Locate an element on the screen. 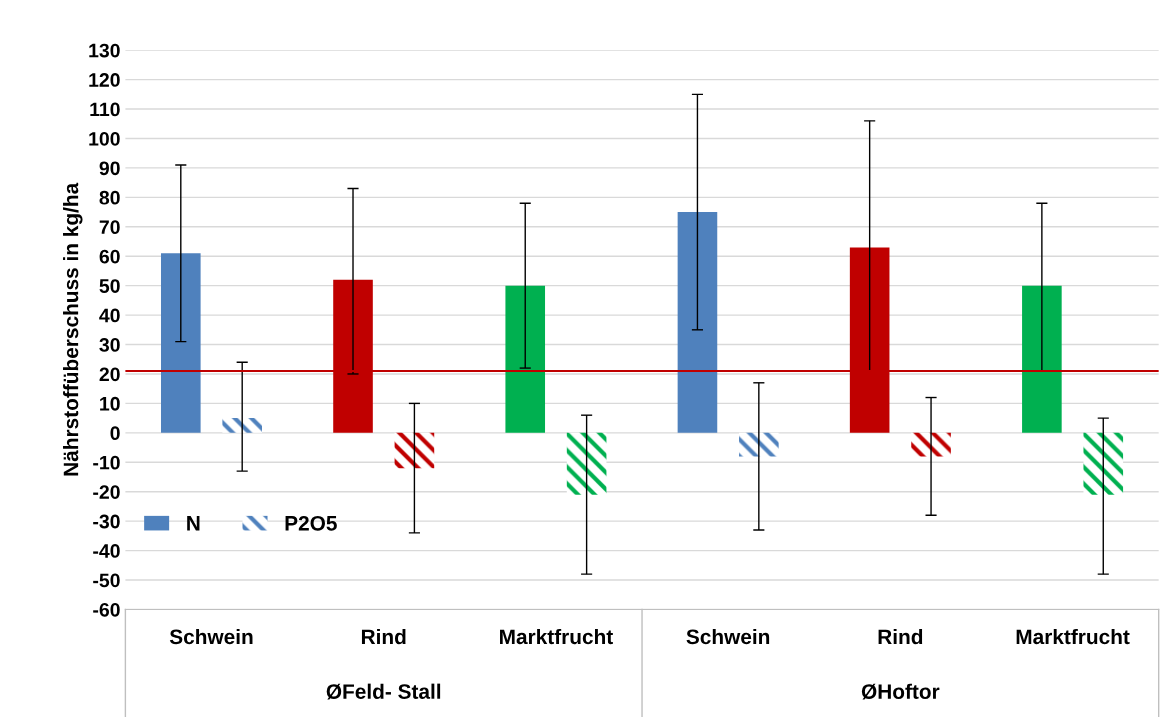  y-tick-label: 70 is located at coordinates (109, 227).